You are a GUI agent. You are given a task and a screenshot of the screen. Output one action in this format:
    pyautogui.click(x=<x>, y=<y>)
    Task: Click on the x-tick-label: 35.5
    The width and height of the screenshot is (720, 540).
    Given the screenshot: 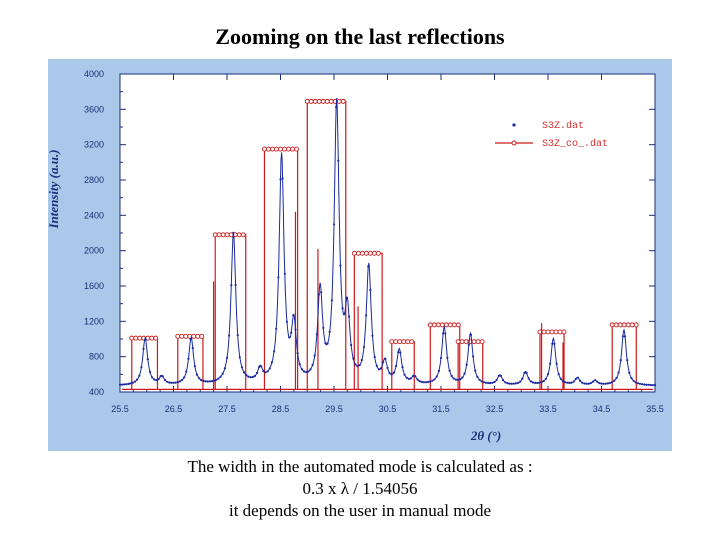 What is the action you would take?
    pyautogui.click(x=655, y=409)
    